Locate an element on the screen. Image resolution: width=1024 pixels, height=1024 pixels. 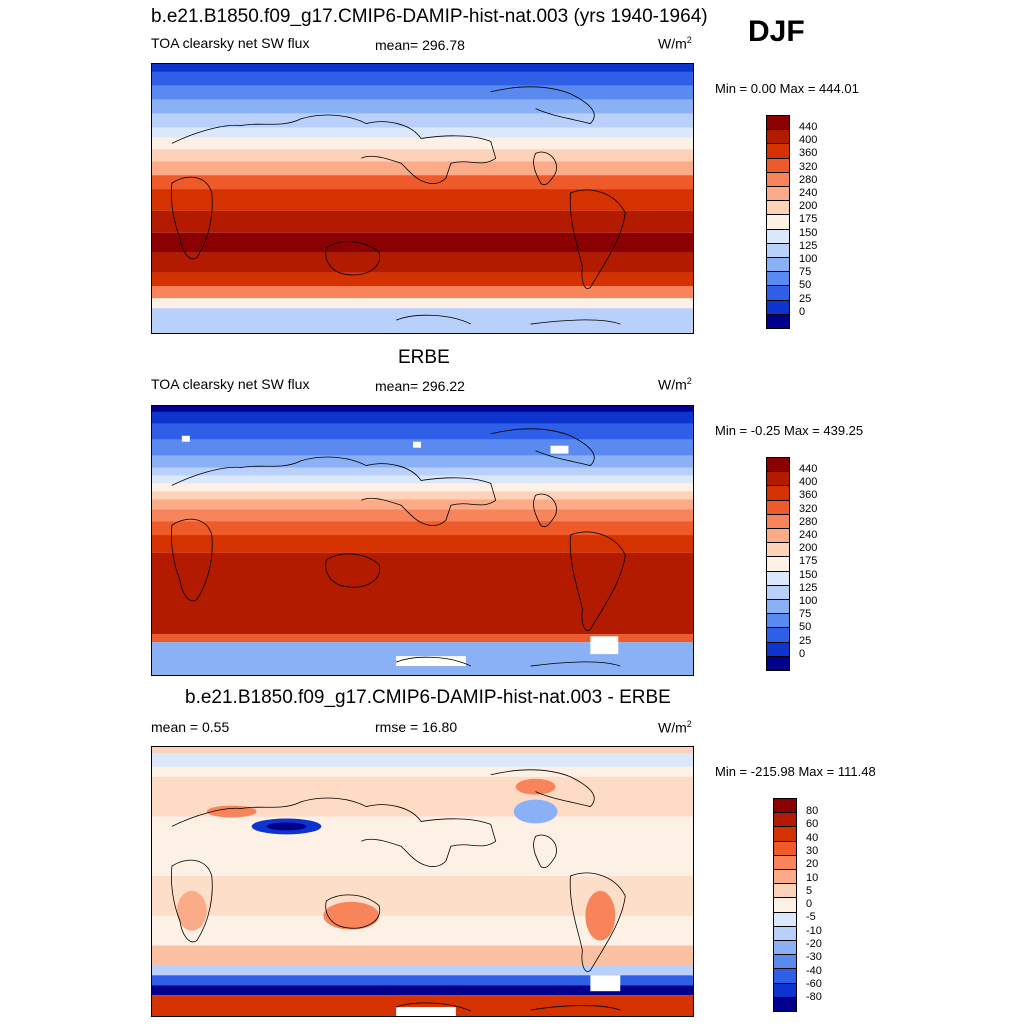
panel-2-colorbar-labels: 440 400 360 320 280 240 200 175 150 125 100 75 50 25 0 is located at coordinates (819, 564).